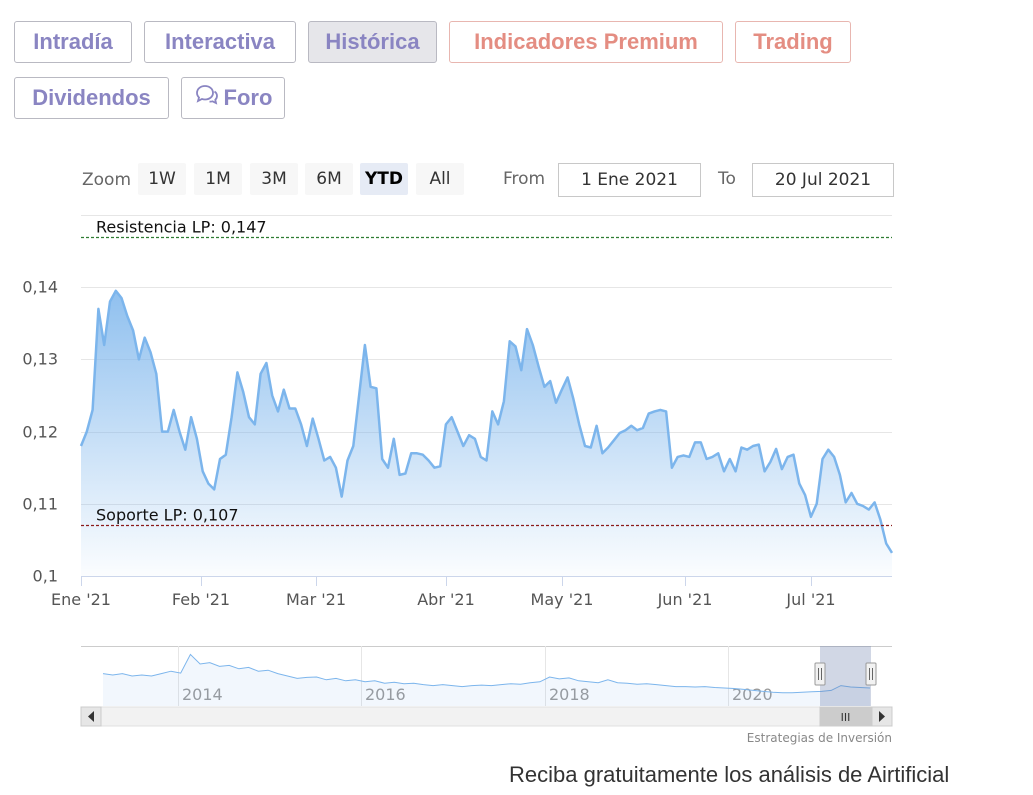 The height and width of the screenshot is (795, 1033). I want to click on navigator-tick-label: 2018, so click(569, 694).